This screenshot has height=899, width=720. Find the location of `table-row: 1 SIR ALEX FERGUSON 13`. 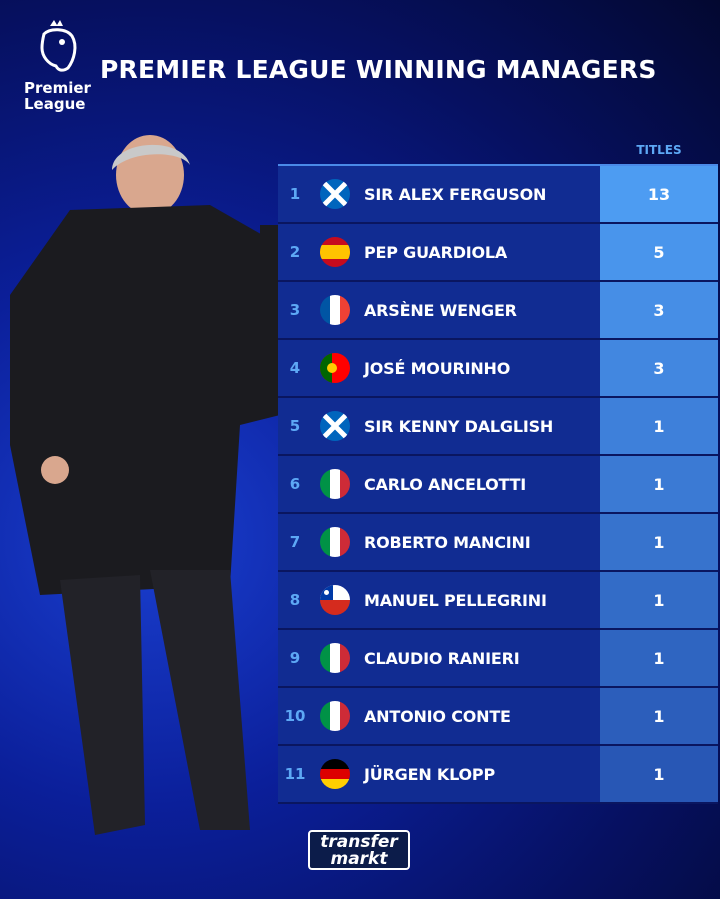

table-row: 1 SIR ALEX FERGUSON 13 is located at coordinates (498, 195).